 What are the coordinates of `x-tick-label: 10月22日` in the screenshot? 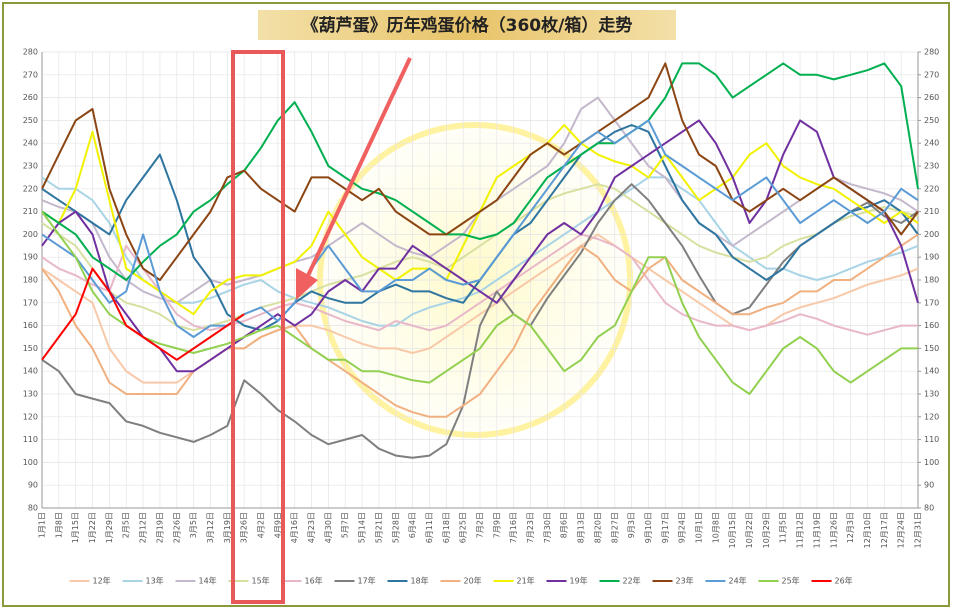 It's located at (749, 530).